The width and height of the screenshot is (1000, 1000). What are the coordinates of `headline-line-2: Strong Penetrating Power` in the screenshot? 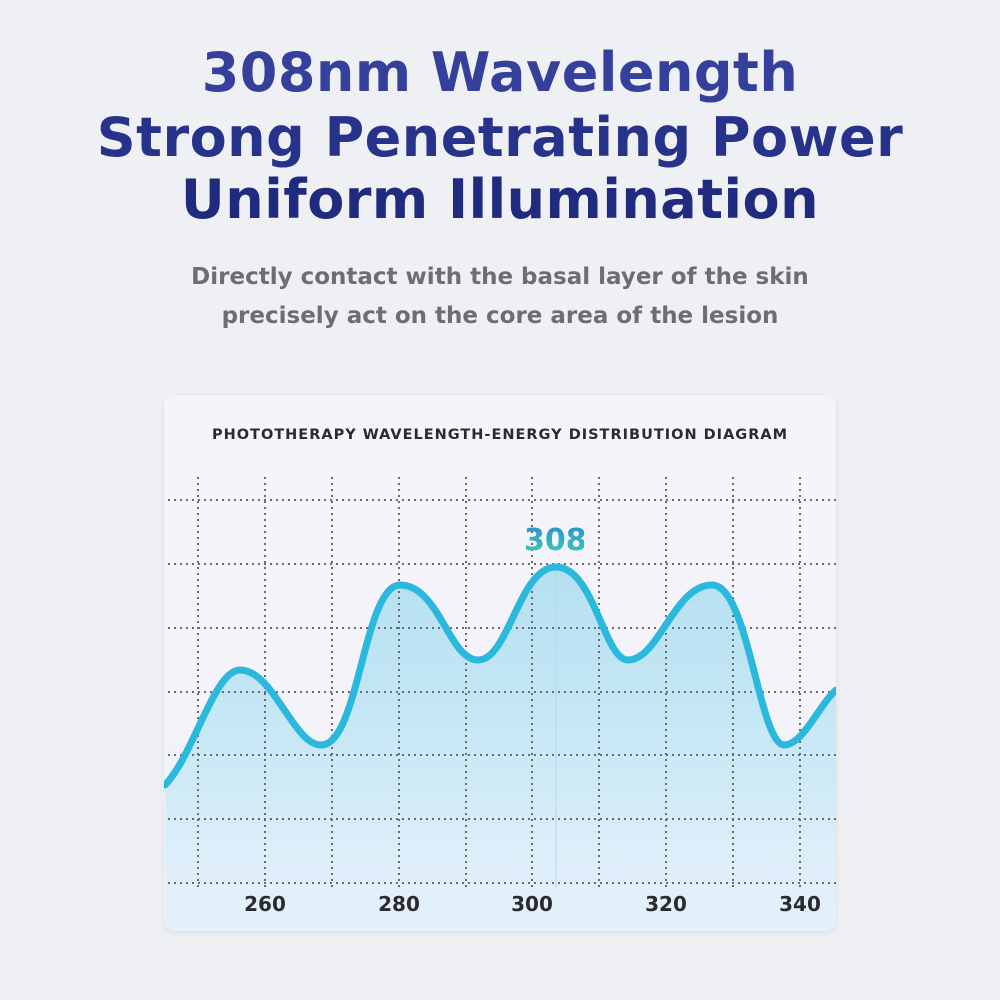 It's located at (500, 137).